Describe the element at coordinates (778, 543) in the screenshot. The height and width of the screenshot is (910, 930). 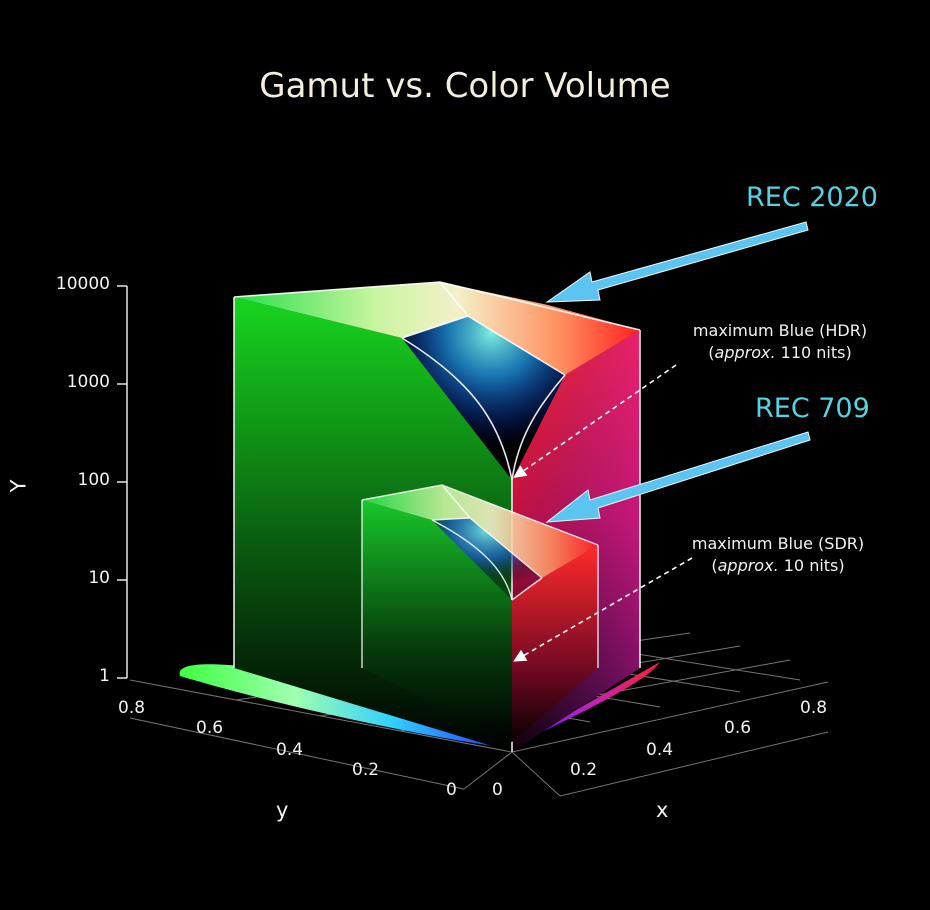
I see `sdr-note-line1: maximum Blue (SDR)` at that location.